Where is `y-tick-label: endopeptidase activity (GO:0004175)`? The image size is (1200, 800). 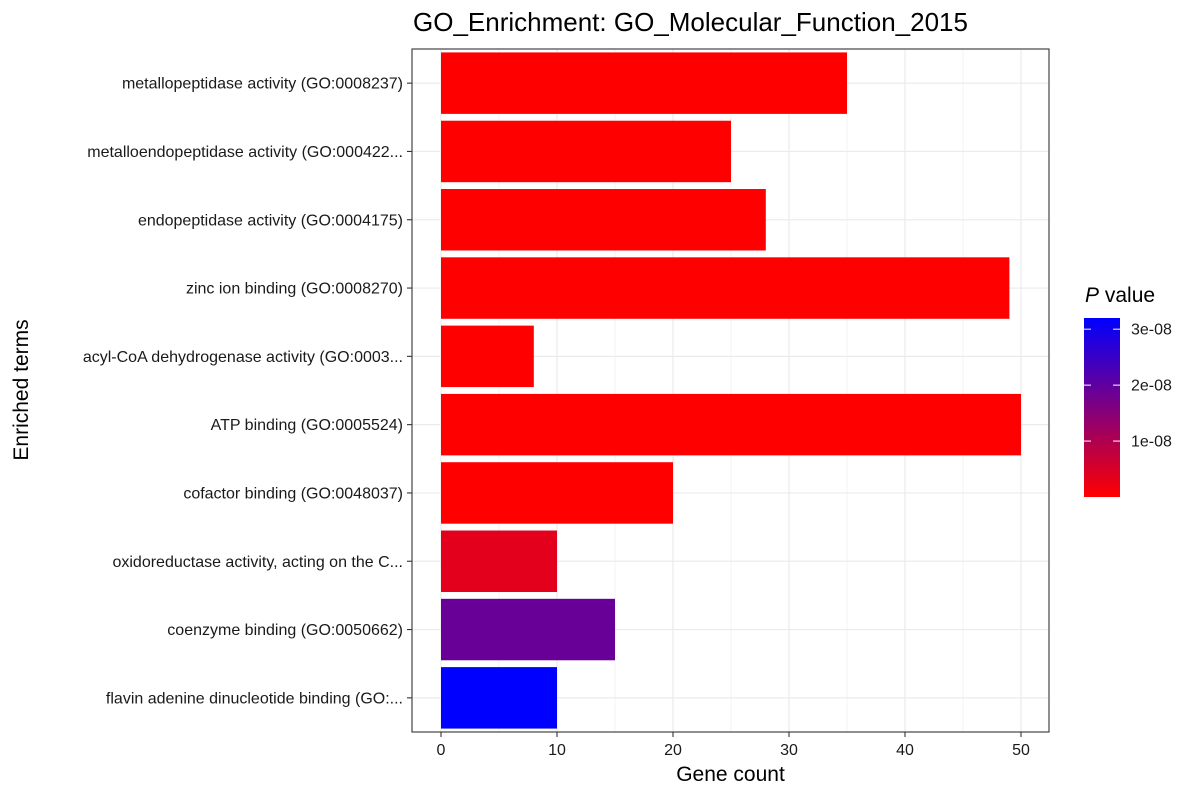 y-tick-label: endopeptidase activity (GO:0004175) is located at coordinates (270, 220).